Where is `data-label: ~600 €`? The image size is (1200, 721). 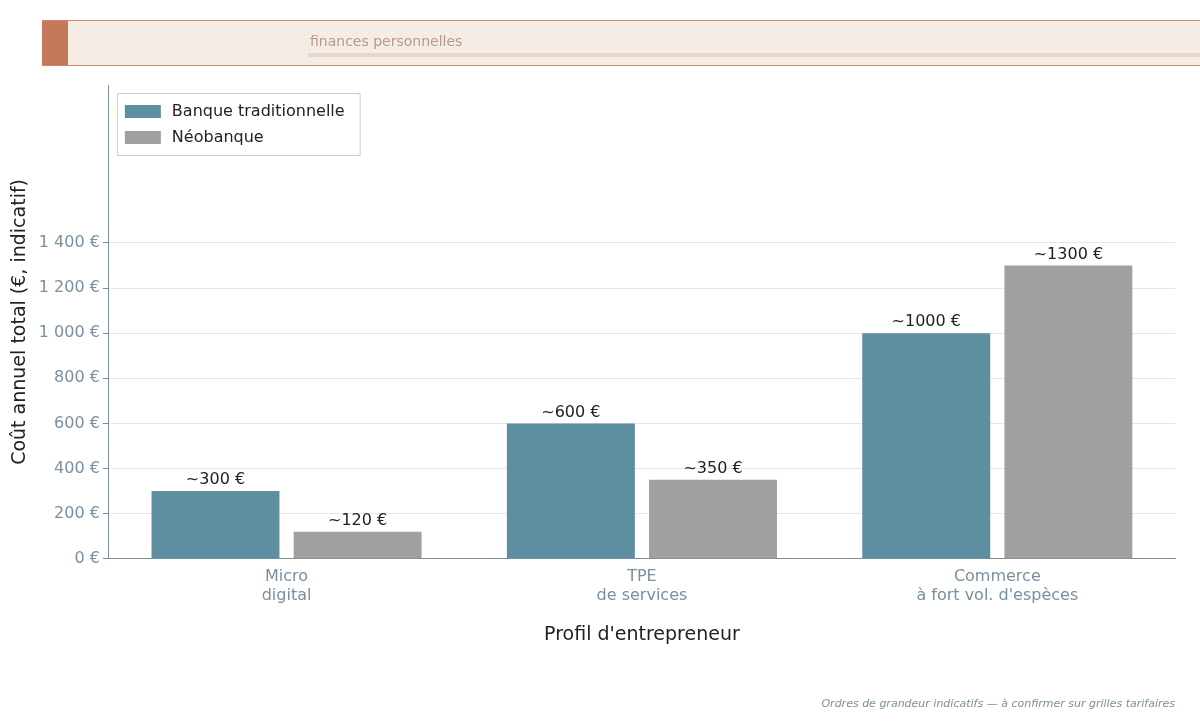 data-label: ~600 € is located at coordinates (571, 411).